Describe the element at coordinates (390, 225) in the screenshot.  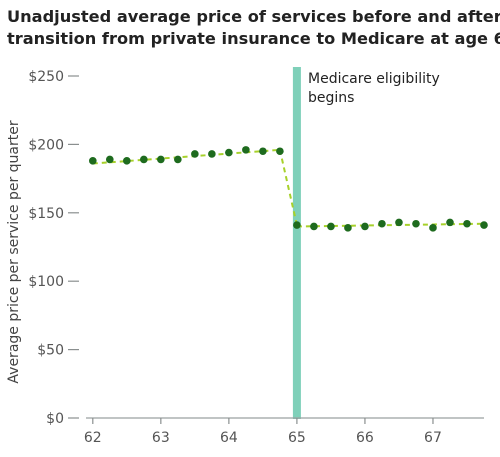
I see `trend-line-after` at that location.